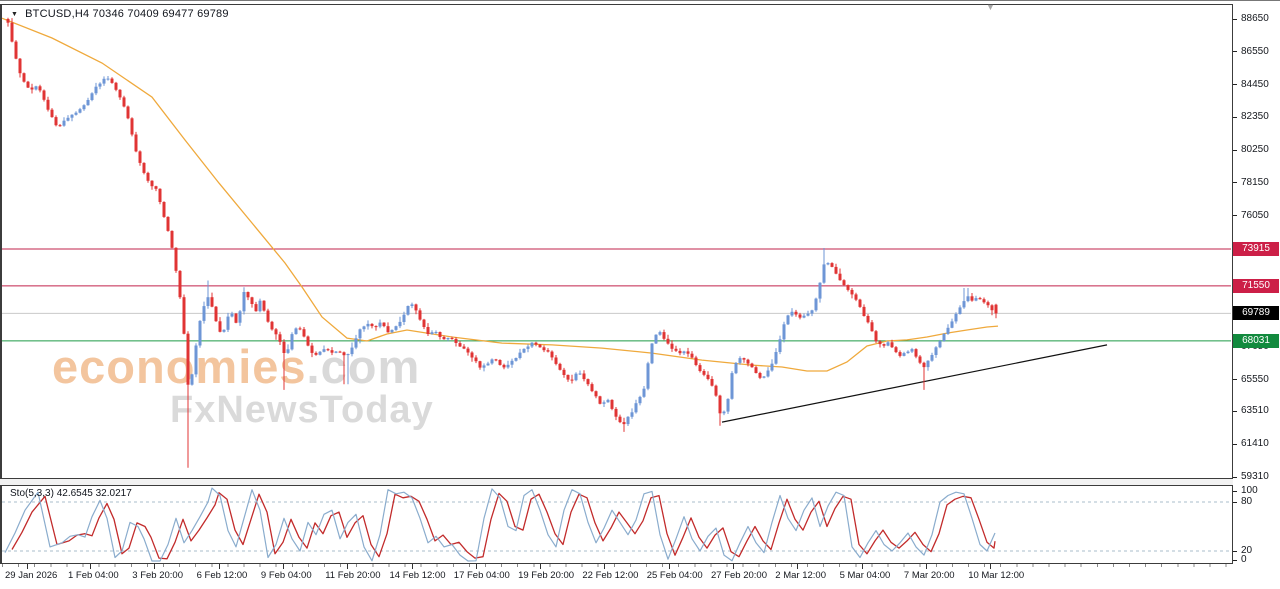  What do you see at coordinates (1247, 550) in the screenshot?
I see `sto-axis-label: 20` at bounding box center [1247, 550].